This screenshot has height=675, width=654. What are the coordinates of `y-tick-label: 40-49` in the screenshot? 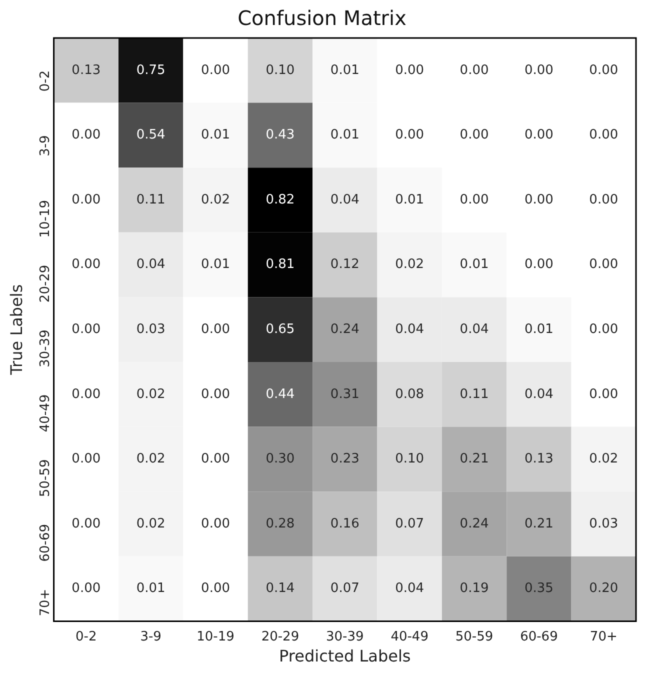 It's located at (46, 413).